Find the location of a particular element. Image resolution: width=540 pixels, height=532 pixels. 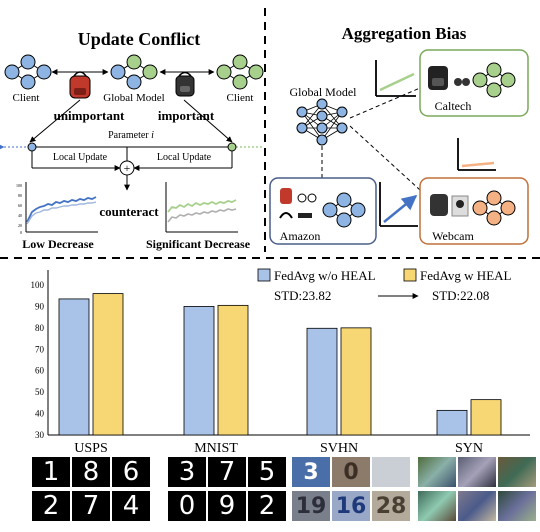

mnist-sample-digit: 3 is located at coordinates (187, 472).